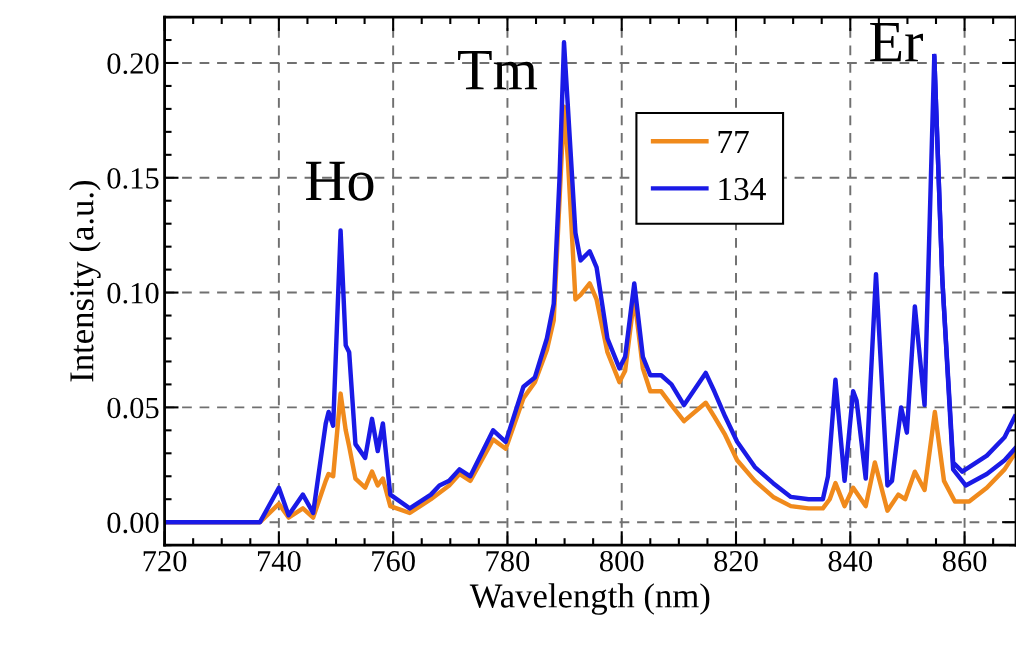 Image resolution: width=1016 pixels, height=656 pixels. Describe the element at coordinates (279, 561) in the screenshot. I see `x-tick-label: 740` at that location.